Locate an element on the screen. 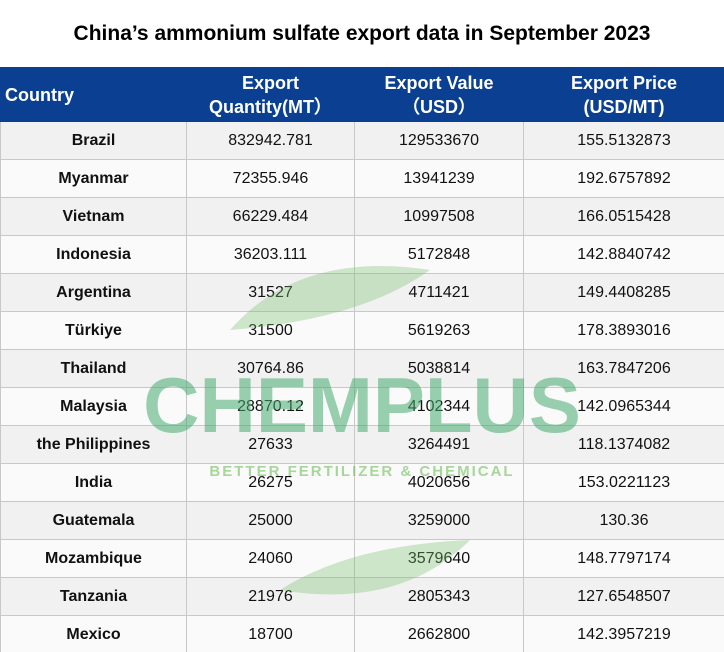  value-cell: 148.7797174 is located at coordinates (623, 558).